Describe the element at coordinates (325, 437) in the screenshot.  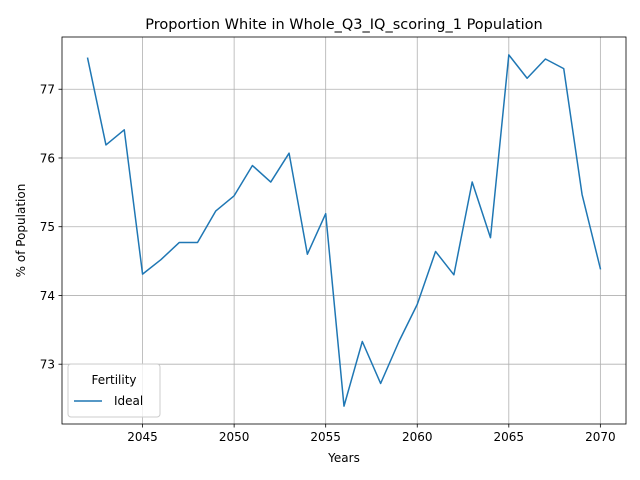
I see `x-tick-label: 2055` at that location.